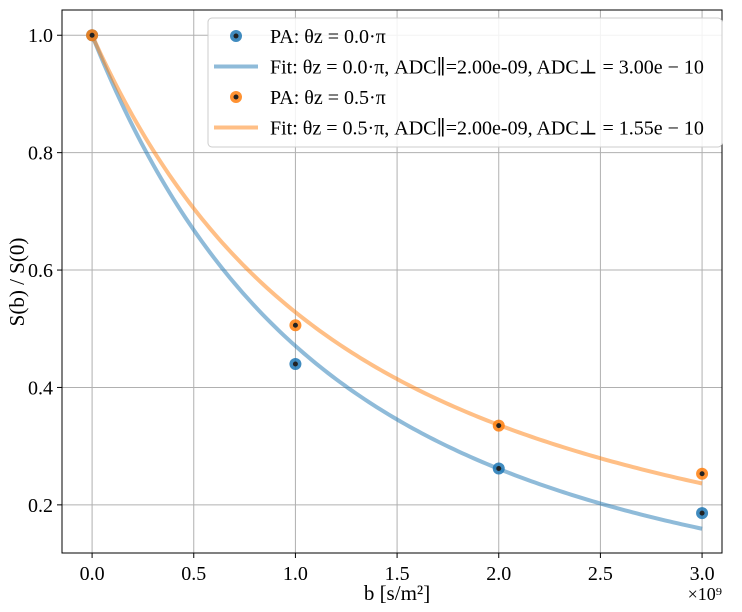  Describe the element at coordinates (328, 37) in the screenshot. I see `legend-label: PA: θz = 0.0·π` at that location.